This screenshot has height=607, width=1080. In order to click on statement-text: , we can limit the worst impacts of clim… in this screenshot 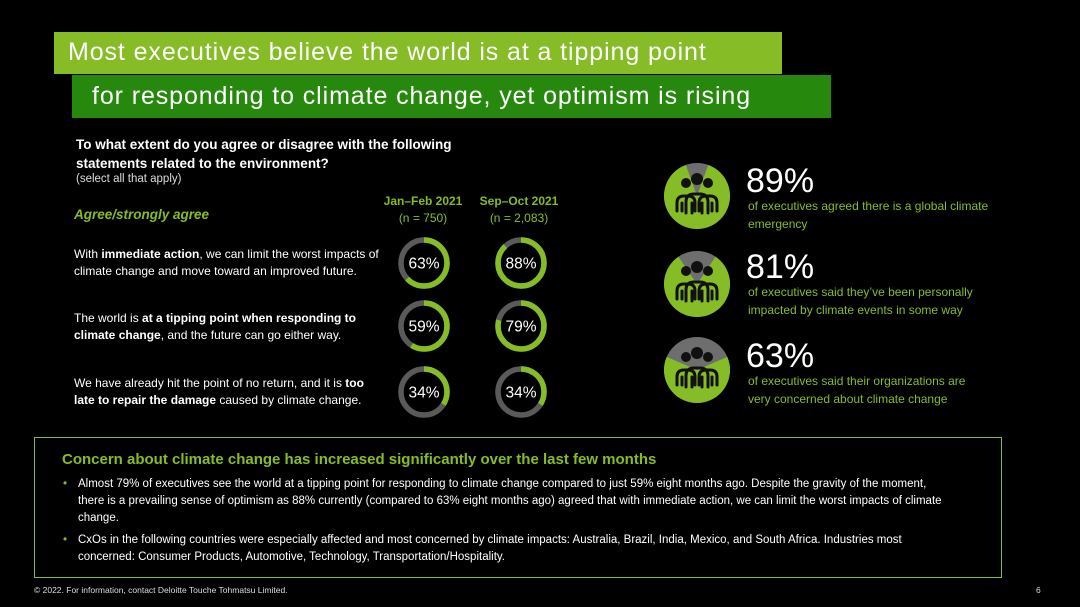, I will do `click(226, 262)`.